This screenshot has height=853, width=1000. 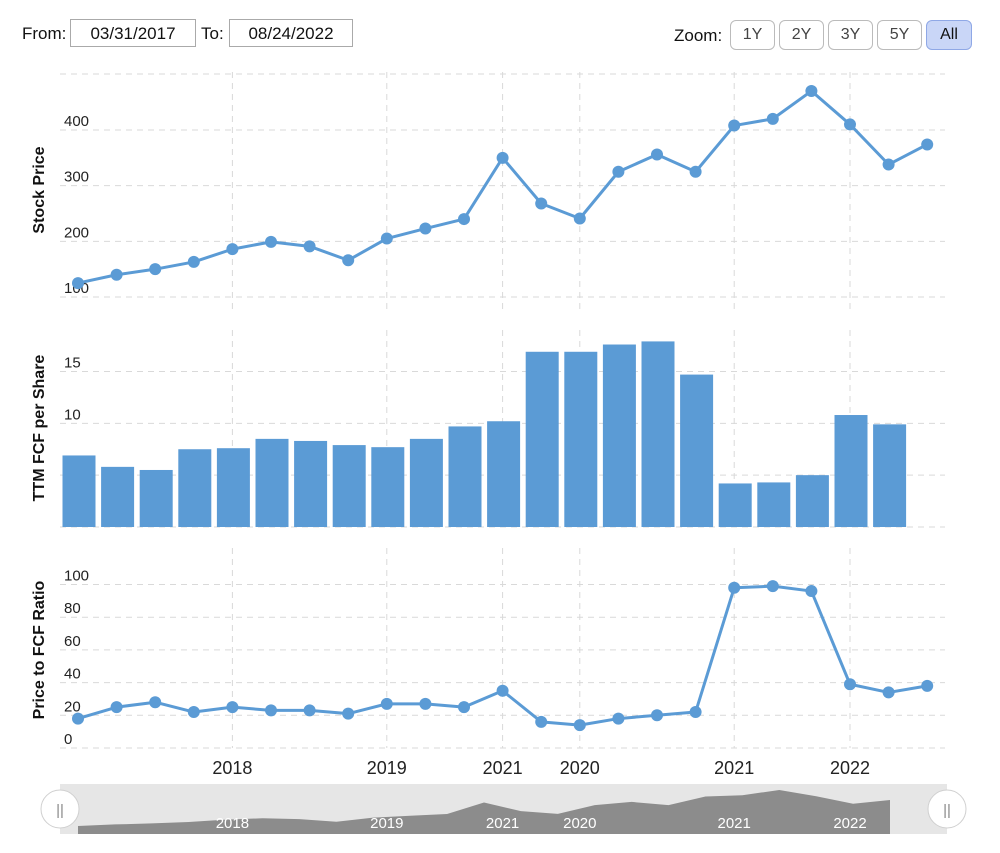 What do you see at coordinates (76, 121) in the screenshot?
I see `y-tick-label: 400` at bounding box center [76, 121].